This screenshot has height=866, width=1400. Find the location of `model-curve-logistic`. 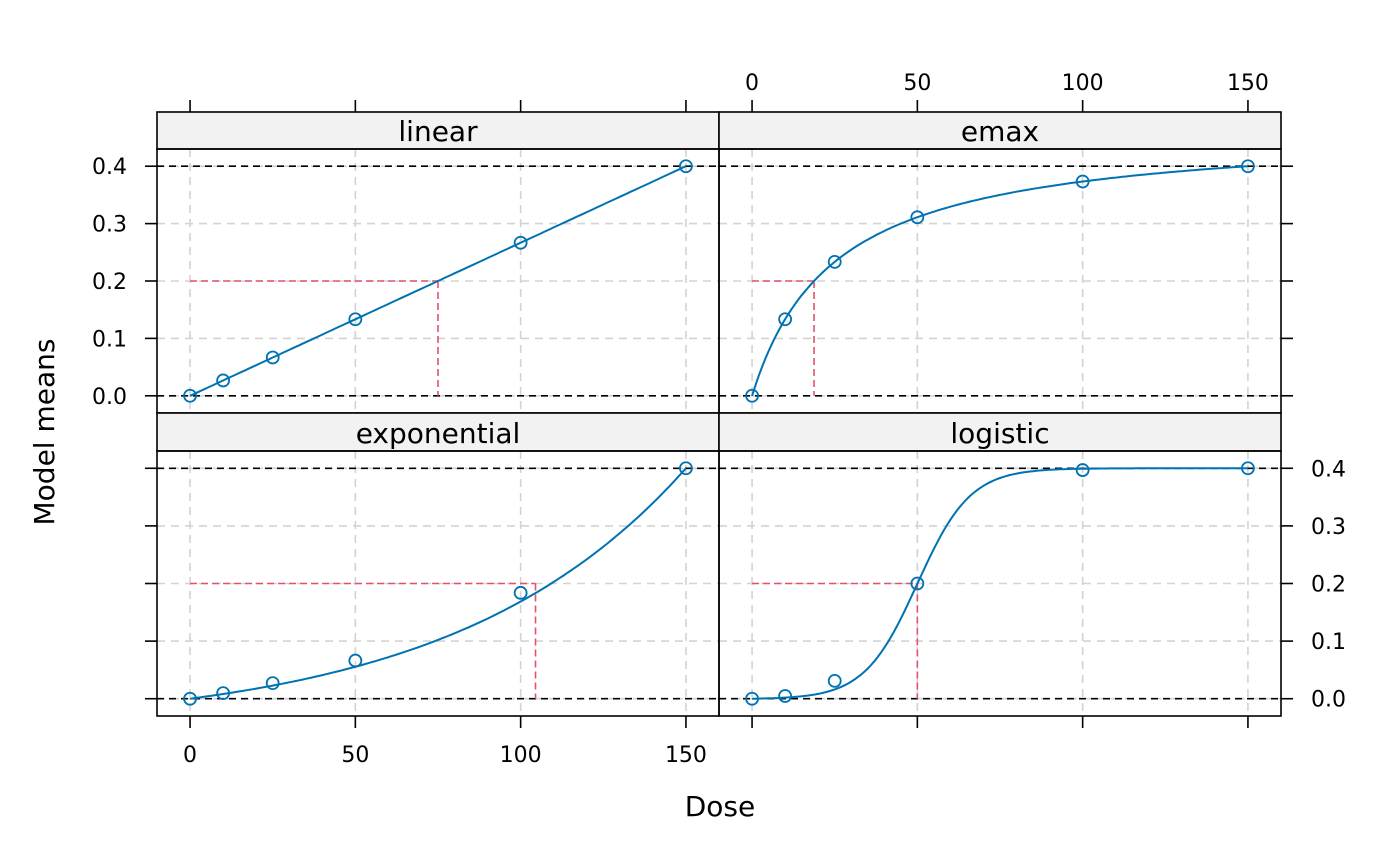

model-curve-logistic is located at coordinates (1000, 583).